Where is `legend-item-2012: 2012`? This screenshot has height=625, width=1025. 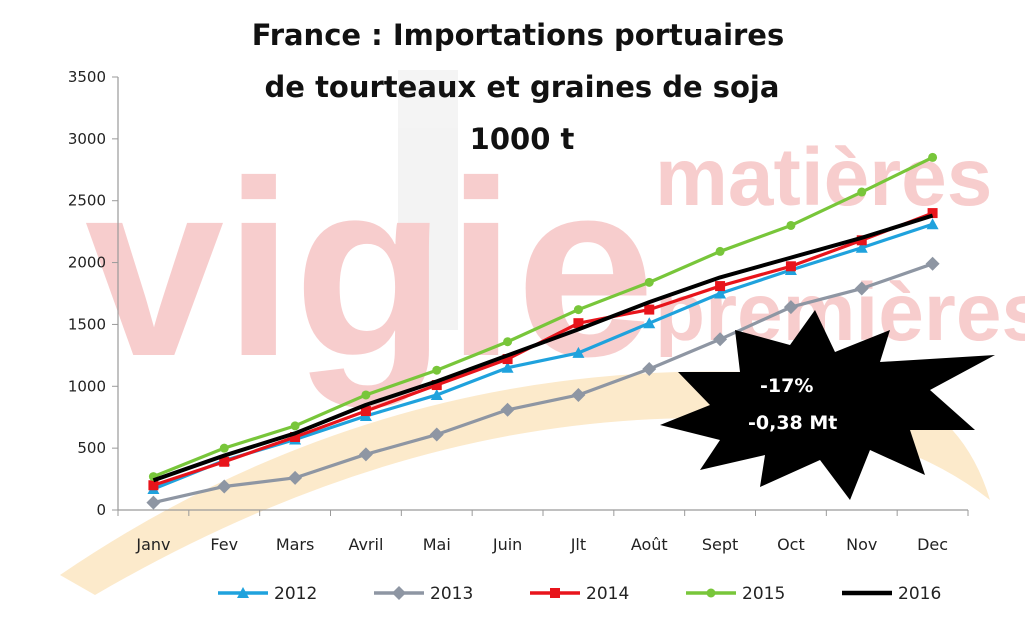 legend-item-2012: 2012 is located at coordinates (267, 594).